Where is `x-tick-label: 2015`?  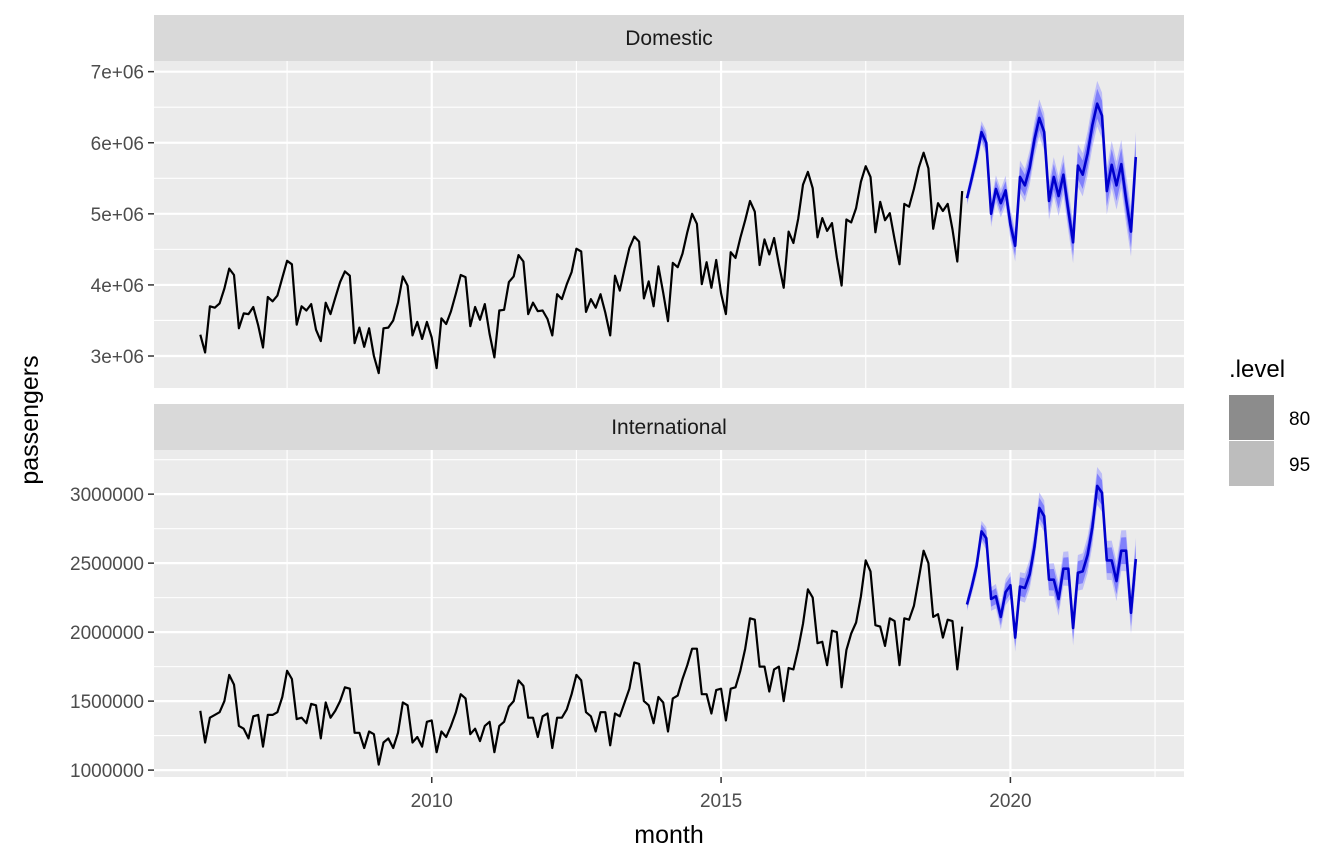
x-tick-label: 2015 is located at coordinates (721, 801).